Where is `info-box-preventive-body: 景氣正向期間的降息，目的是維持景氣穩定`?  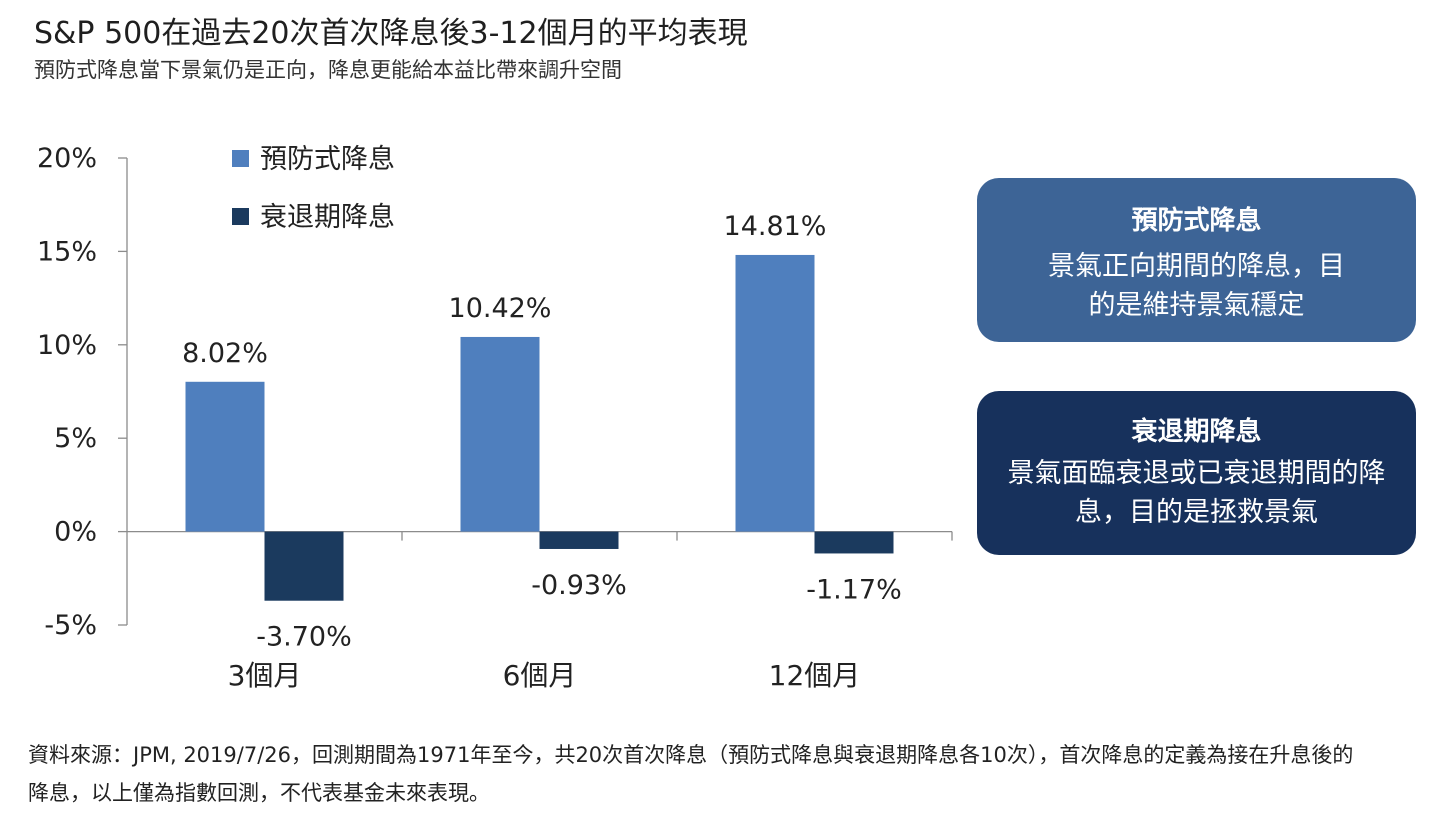 info-box-preventive-body: 景氣正向期間的降息，目的是維持景氣穩定 is located at coordinates (1196, 286).